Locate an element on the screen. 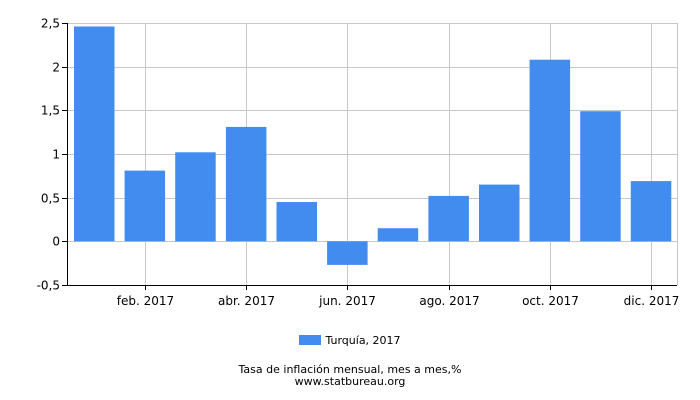 This screenshot has width=700, height=400. y-tick-label: 0,5 is located at coordinates (50, 199).